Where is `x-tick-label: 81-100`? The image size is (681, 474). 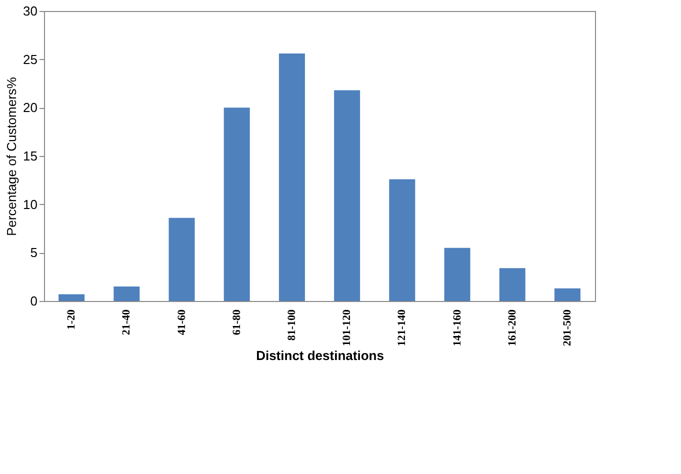
x-tick-label: 81-100 is located at coordinates (292, 325).